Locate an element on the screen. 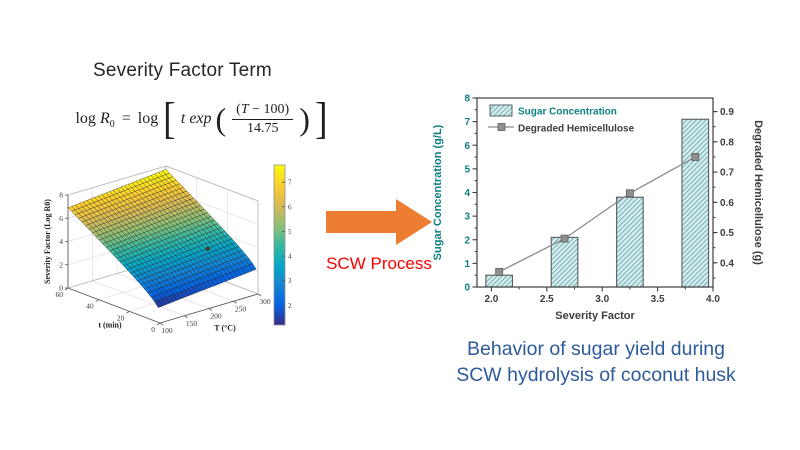 The height and width of the screenshot is (450, 800). formula-exp: exp is located at coordinates (200, 118).